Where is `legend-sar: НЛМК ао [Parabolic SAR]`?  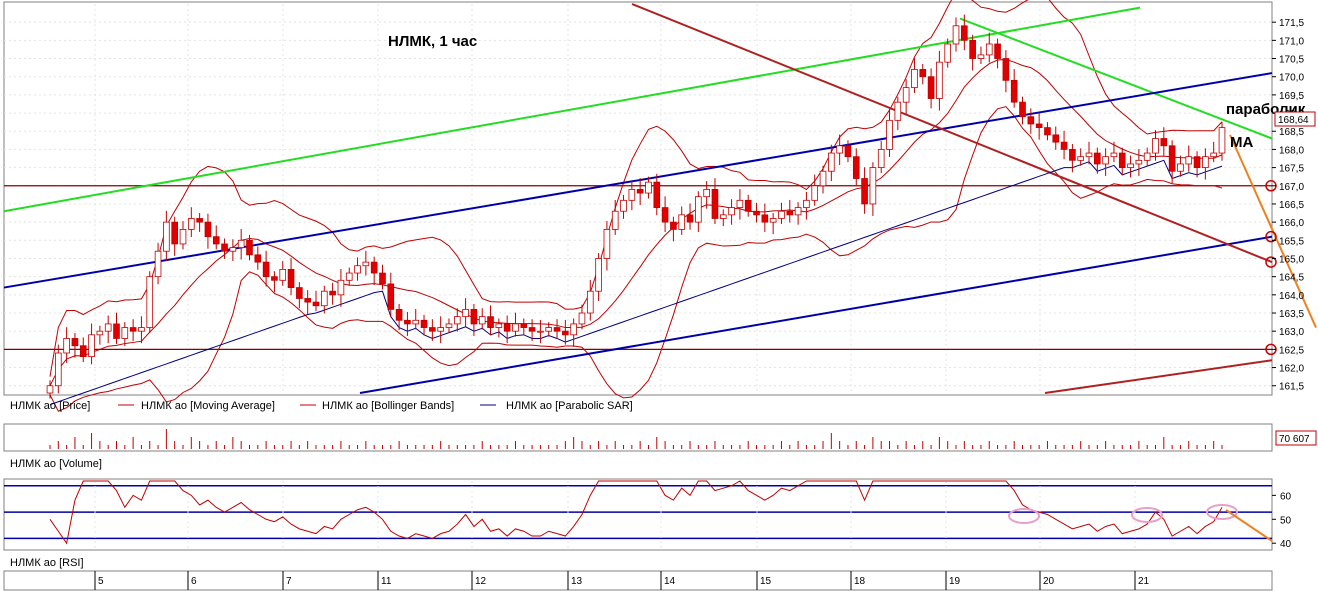
legend-sar: НЛМК ао [Parabolic SAR] is located at coordinates (569, 406).